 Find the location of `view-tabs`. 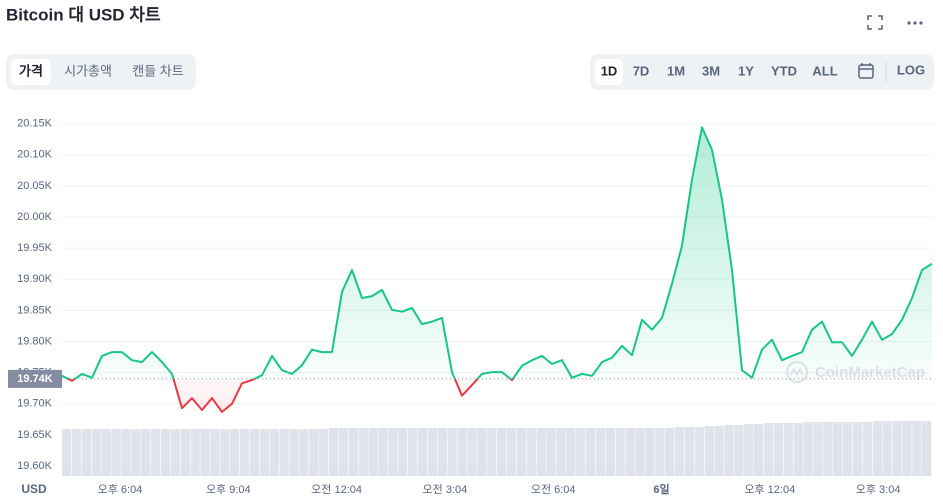

view-tabs is located at coordinates (101, 72).